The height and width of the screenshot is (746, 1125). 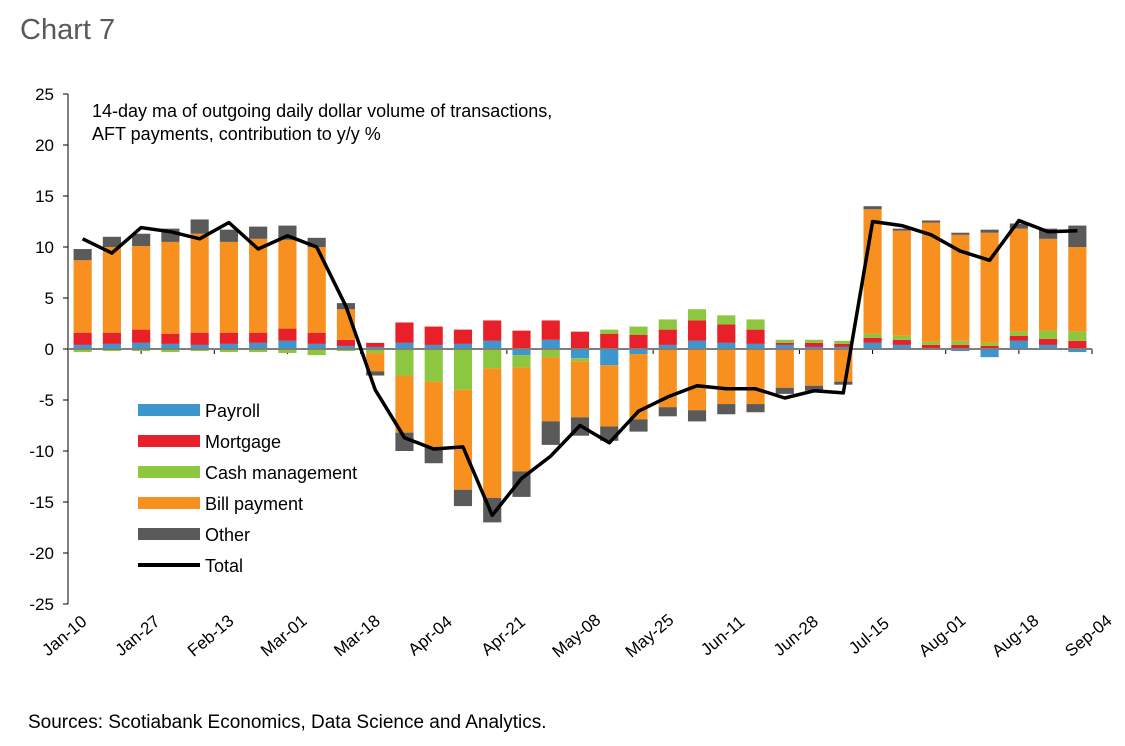 What do you see at coordinates (254, 504) in the screenshot?
I see `legend-label: Bill payment` at bounding box center [254, 504].